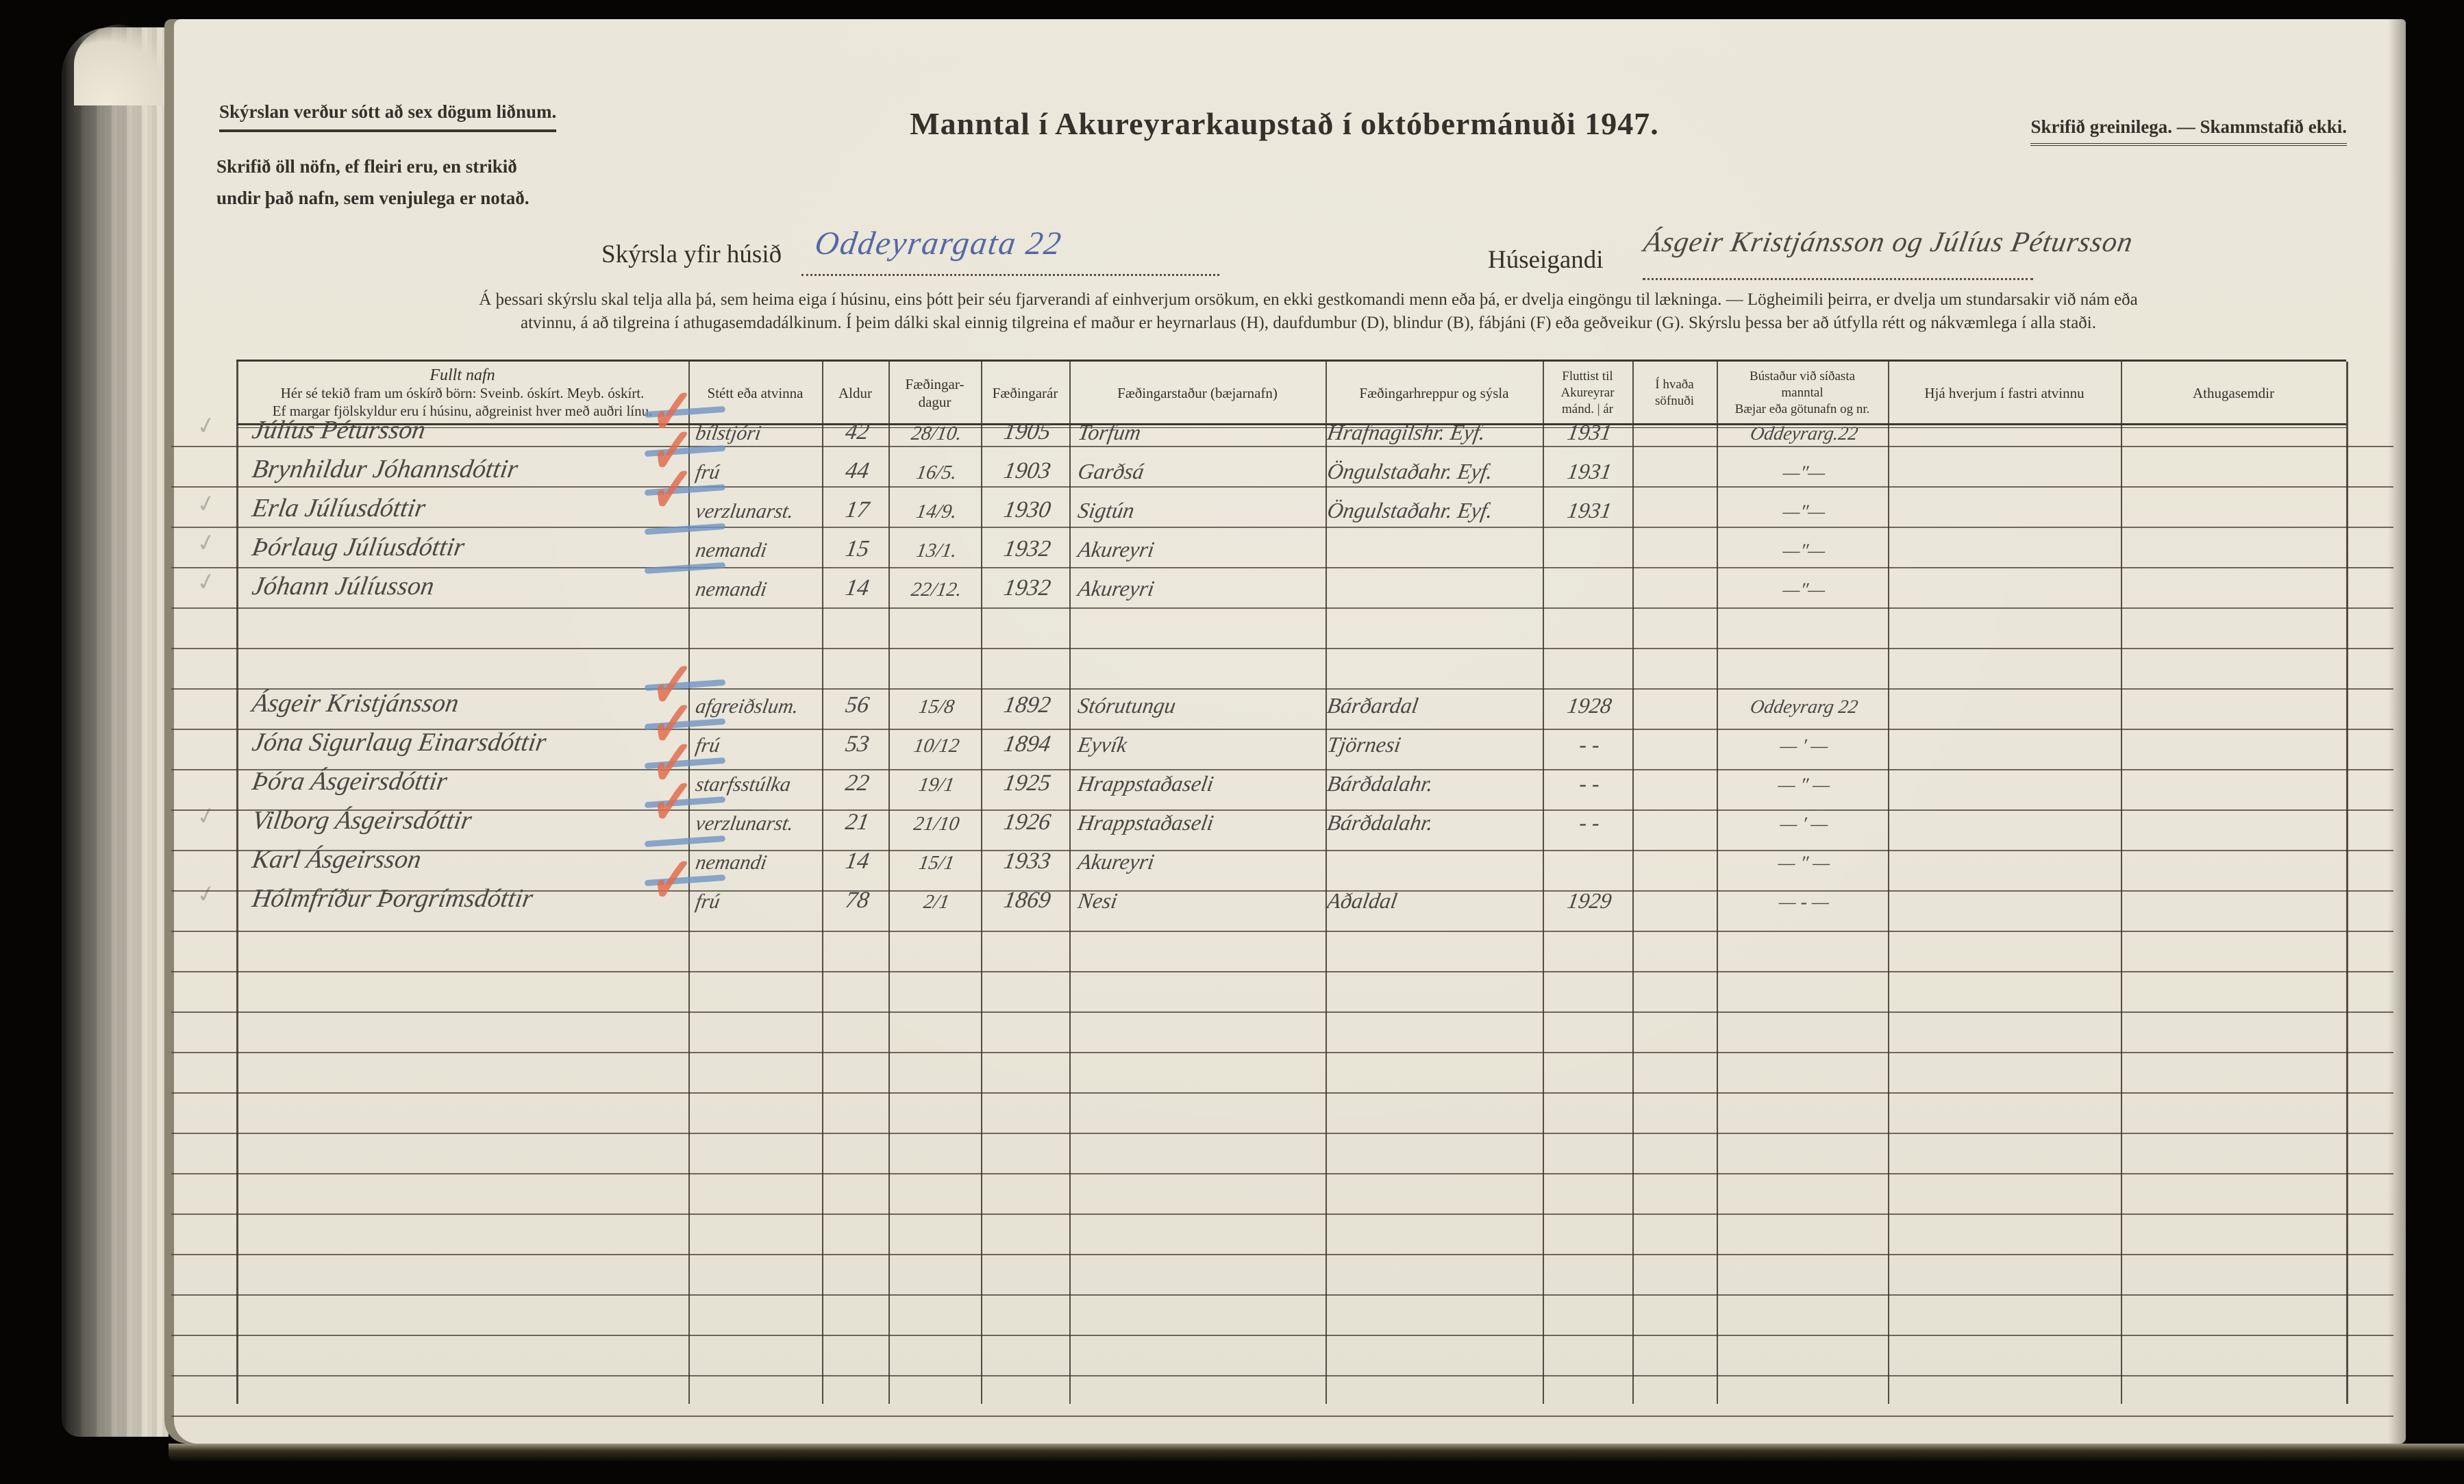 This screenshot has height=1484, width=2464. What do you see at coordinates (857, 900) in the screenshot?
I see `entry-age: 78` at bounding box center [857, 900].